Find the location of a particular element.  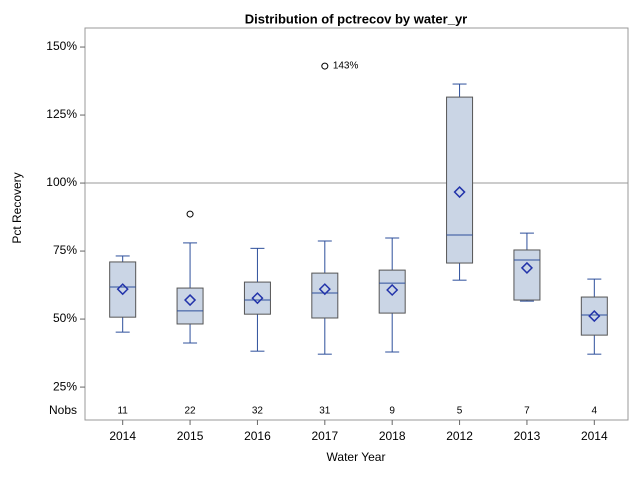

x-axis-label: Water Year is located at coordinates (356, 457).